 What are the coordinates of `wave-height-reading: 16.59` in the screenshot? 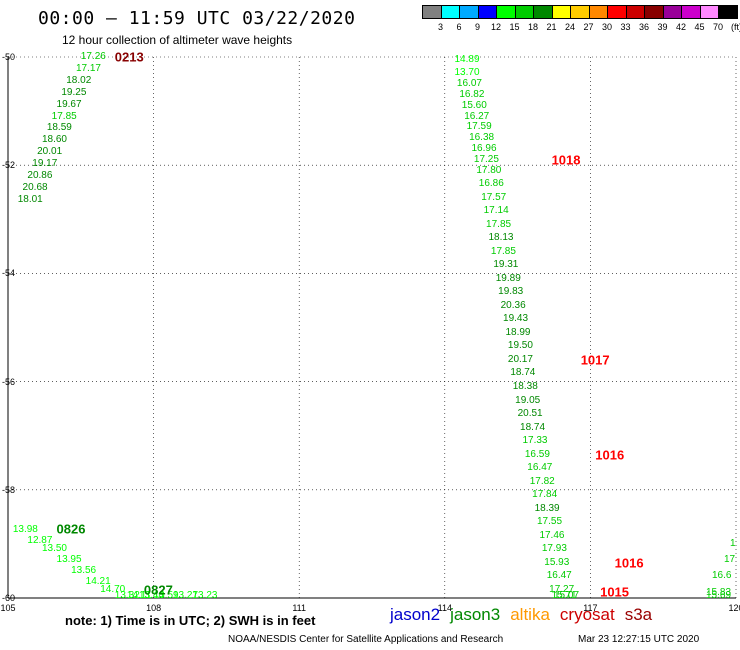 It's located at (537, 454).